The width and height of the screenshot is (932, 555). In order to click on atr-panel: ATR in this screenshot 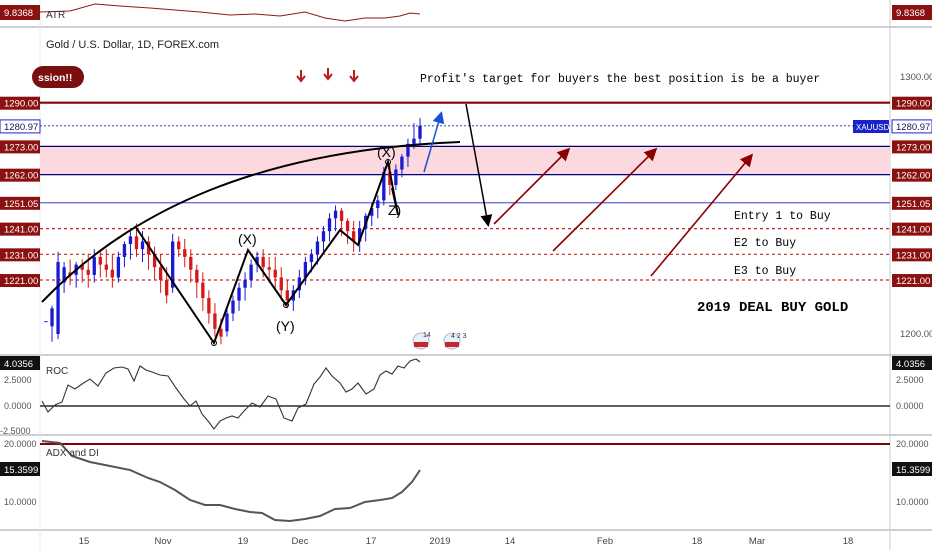, I will do `click(230, 12)`.